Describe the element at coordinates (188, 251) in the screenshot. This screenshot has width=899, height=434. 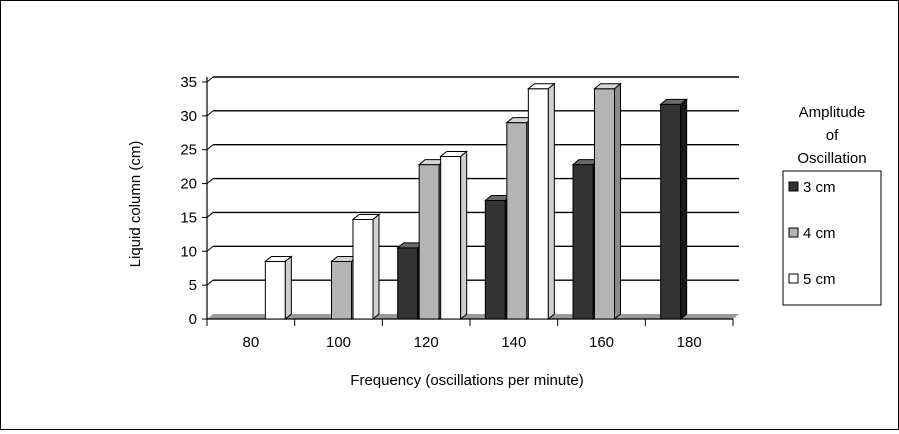
I see `y-tick-label: 10` at that location.